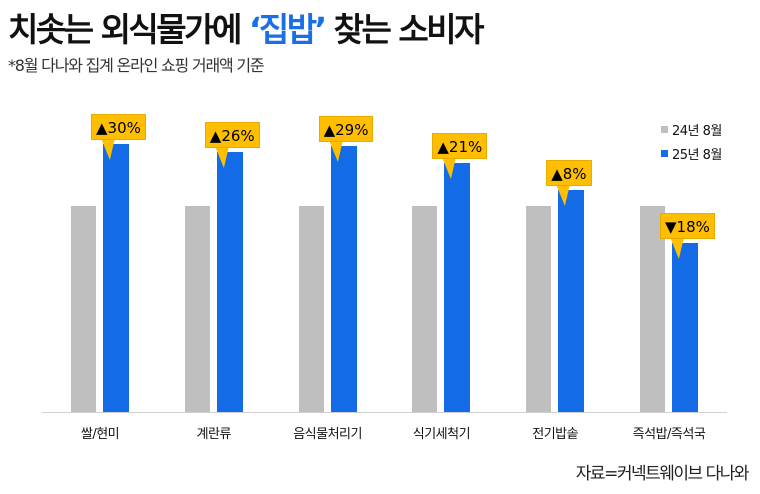  I want to click on change-callout: ▲26%, so click(232, 135).